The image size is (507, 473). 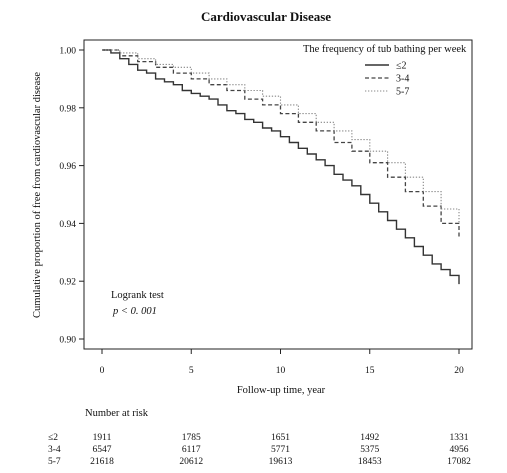 What do you see at coordinates (137, 295) in the screenshot?
I see `logrank-test-label: Logrank test` at bounding box center [137, 295].